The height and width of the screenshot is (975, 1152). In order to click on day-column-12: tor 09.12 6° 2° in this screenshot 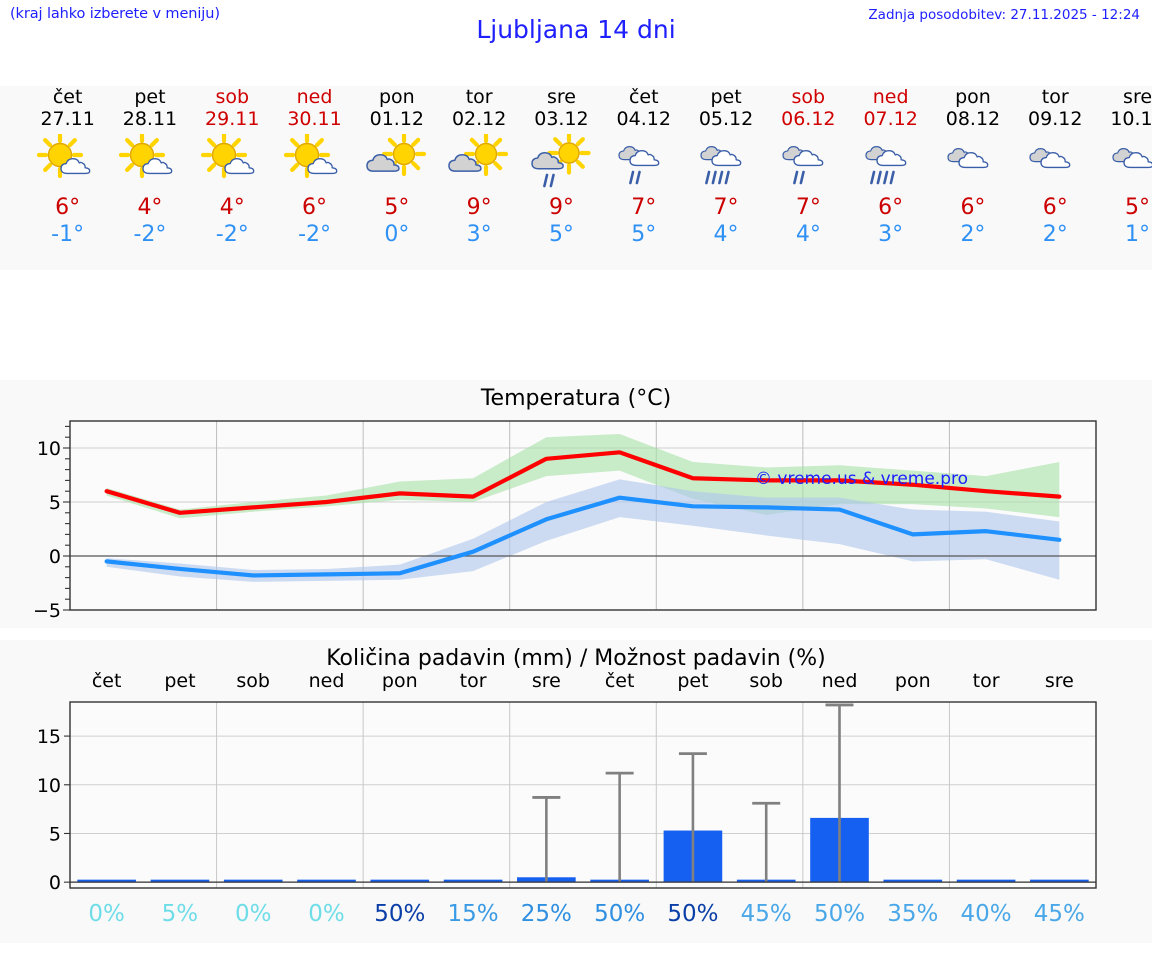, I will do `click(1055, 167)`.